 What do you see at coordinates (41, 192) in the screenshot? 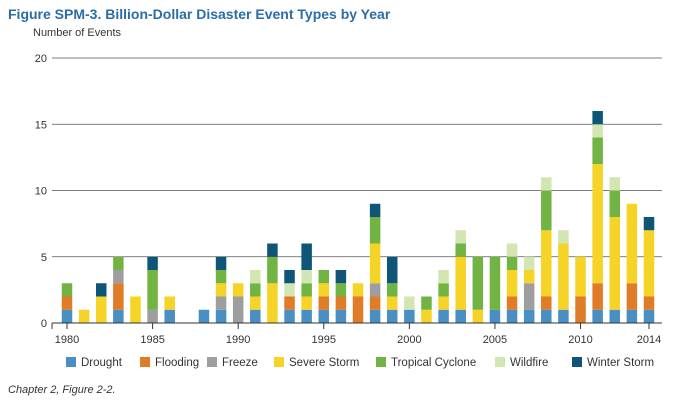
I see `y-tick-label: 10` at bounding box center [41, 192].